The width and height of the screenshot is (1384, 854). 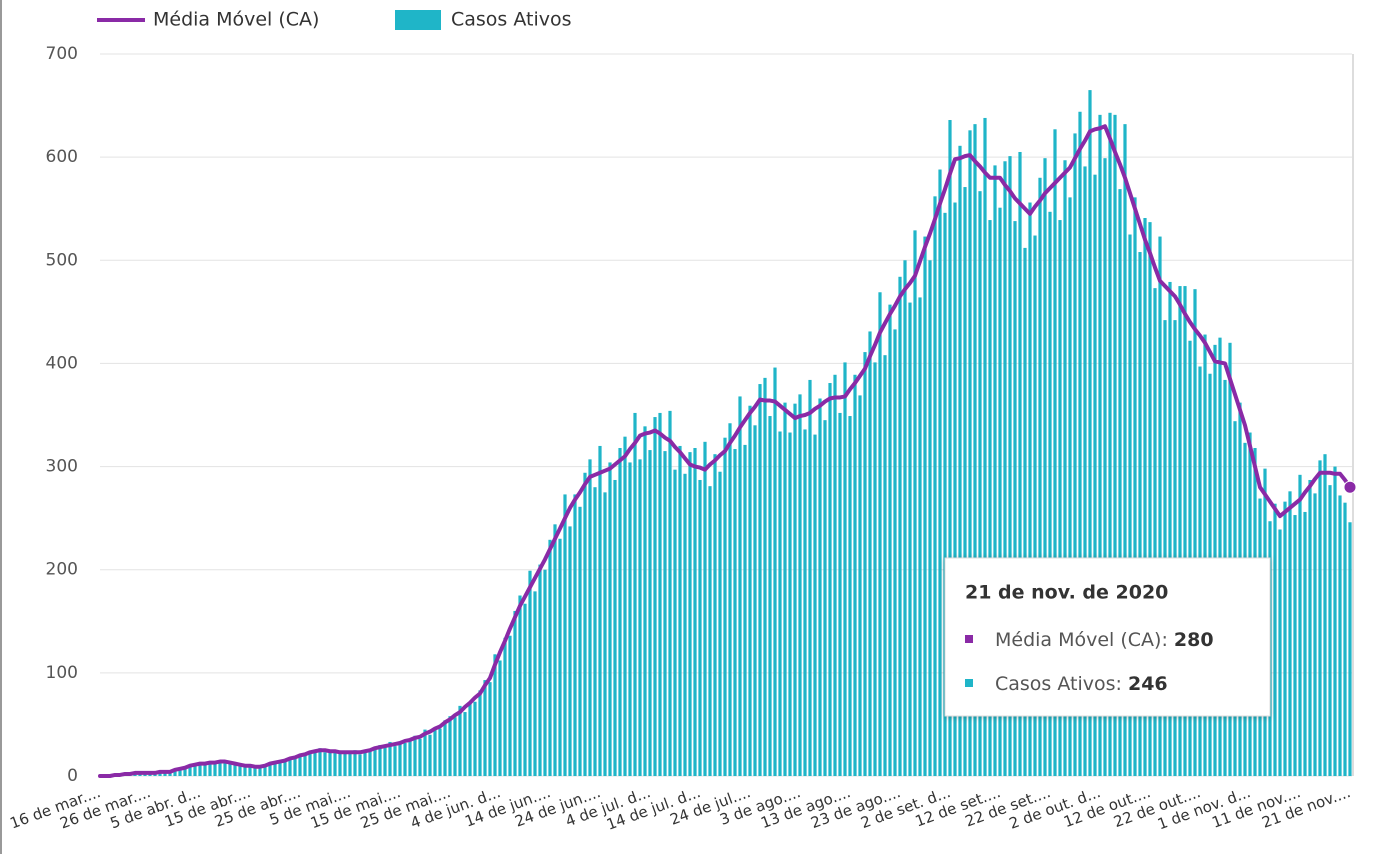 What do you see at coordinates (334, 20) in the screenshot?
I see `legend: Média Móvel (CA) Casos Ativos` at bounding box center [334, 20].